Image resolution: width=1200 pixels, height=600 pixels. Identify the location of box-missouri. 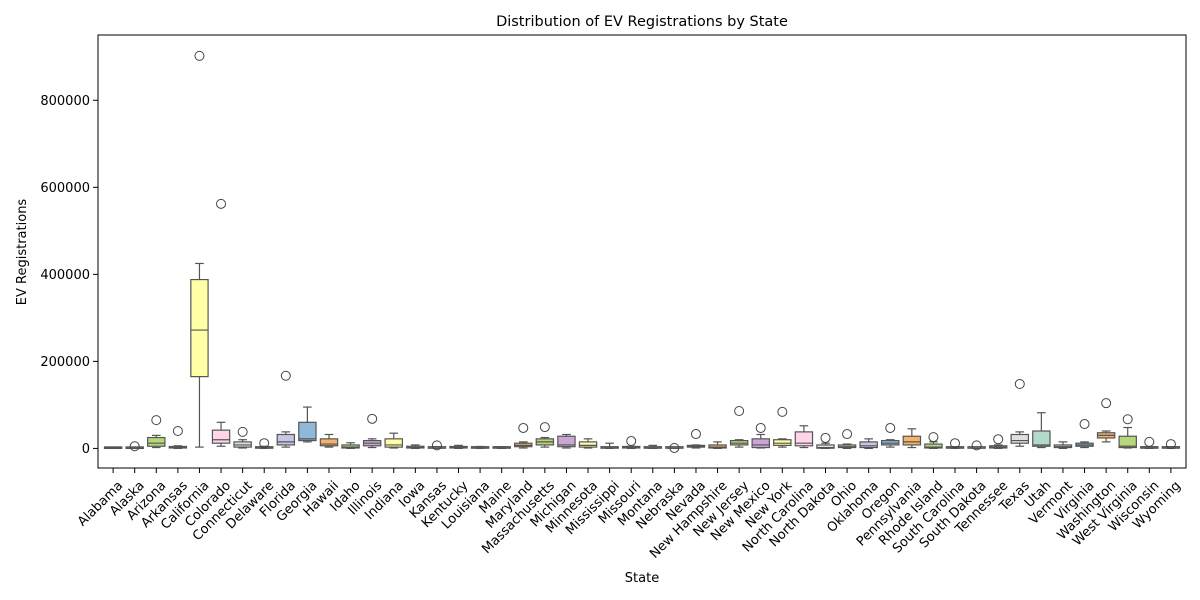
(631, 443).